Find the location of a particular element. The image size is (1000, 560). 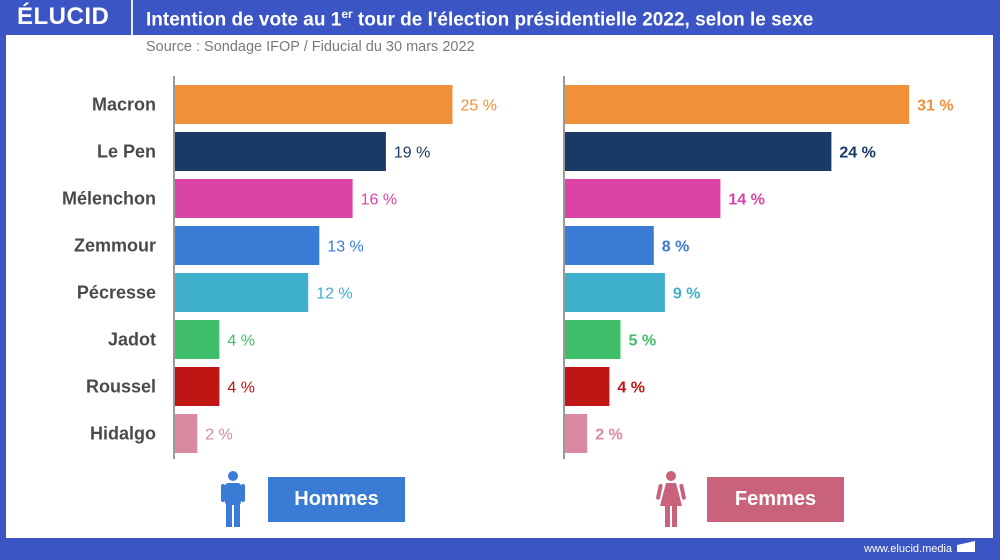

value-label-hommes: 12 % is located at coordinates (334, 294).